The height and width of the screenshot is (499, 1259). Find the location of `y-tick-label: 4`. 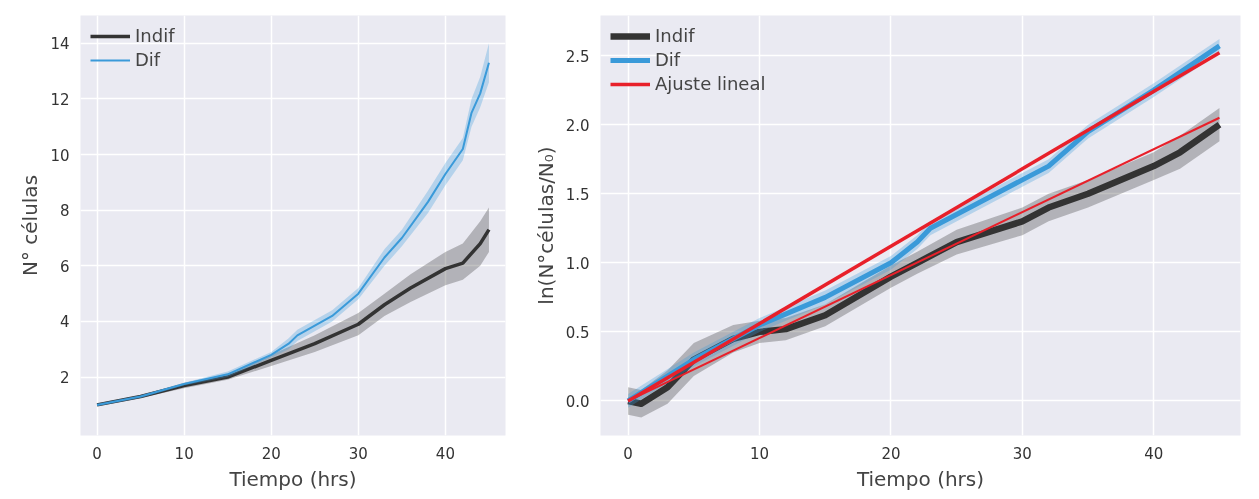

y-tick-label: 4 is located at coordinates (64, 322).